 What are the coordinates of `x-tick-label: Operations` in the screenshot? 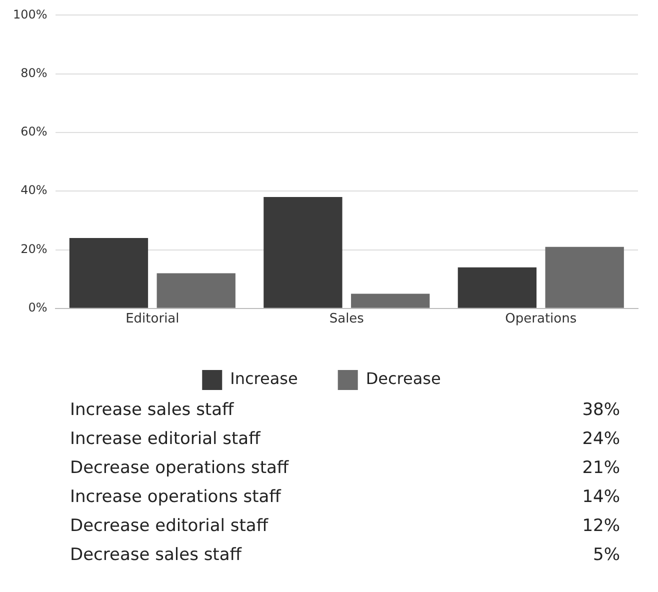 It's located at (541, 319).